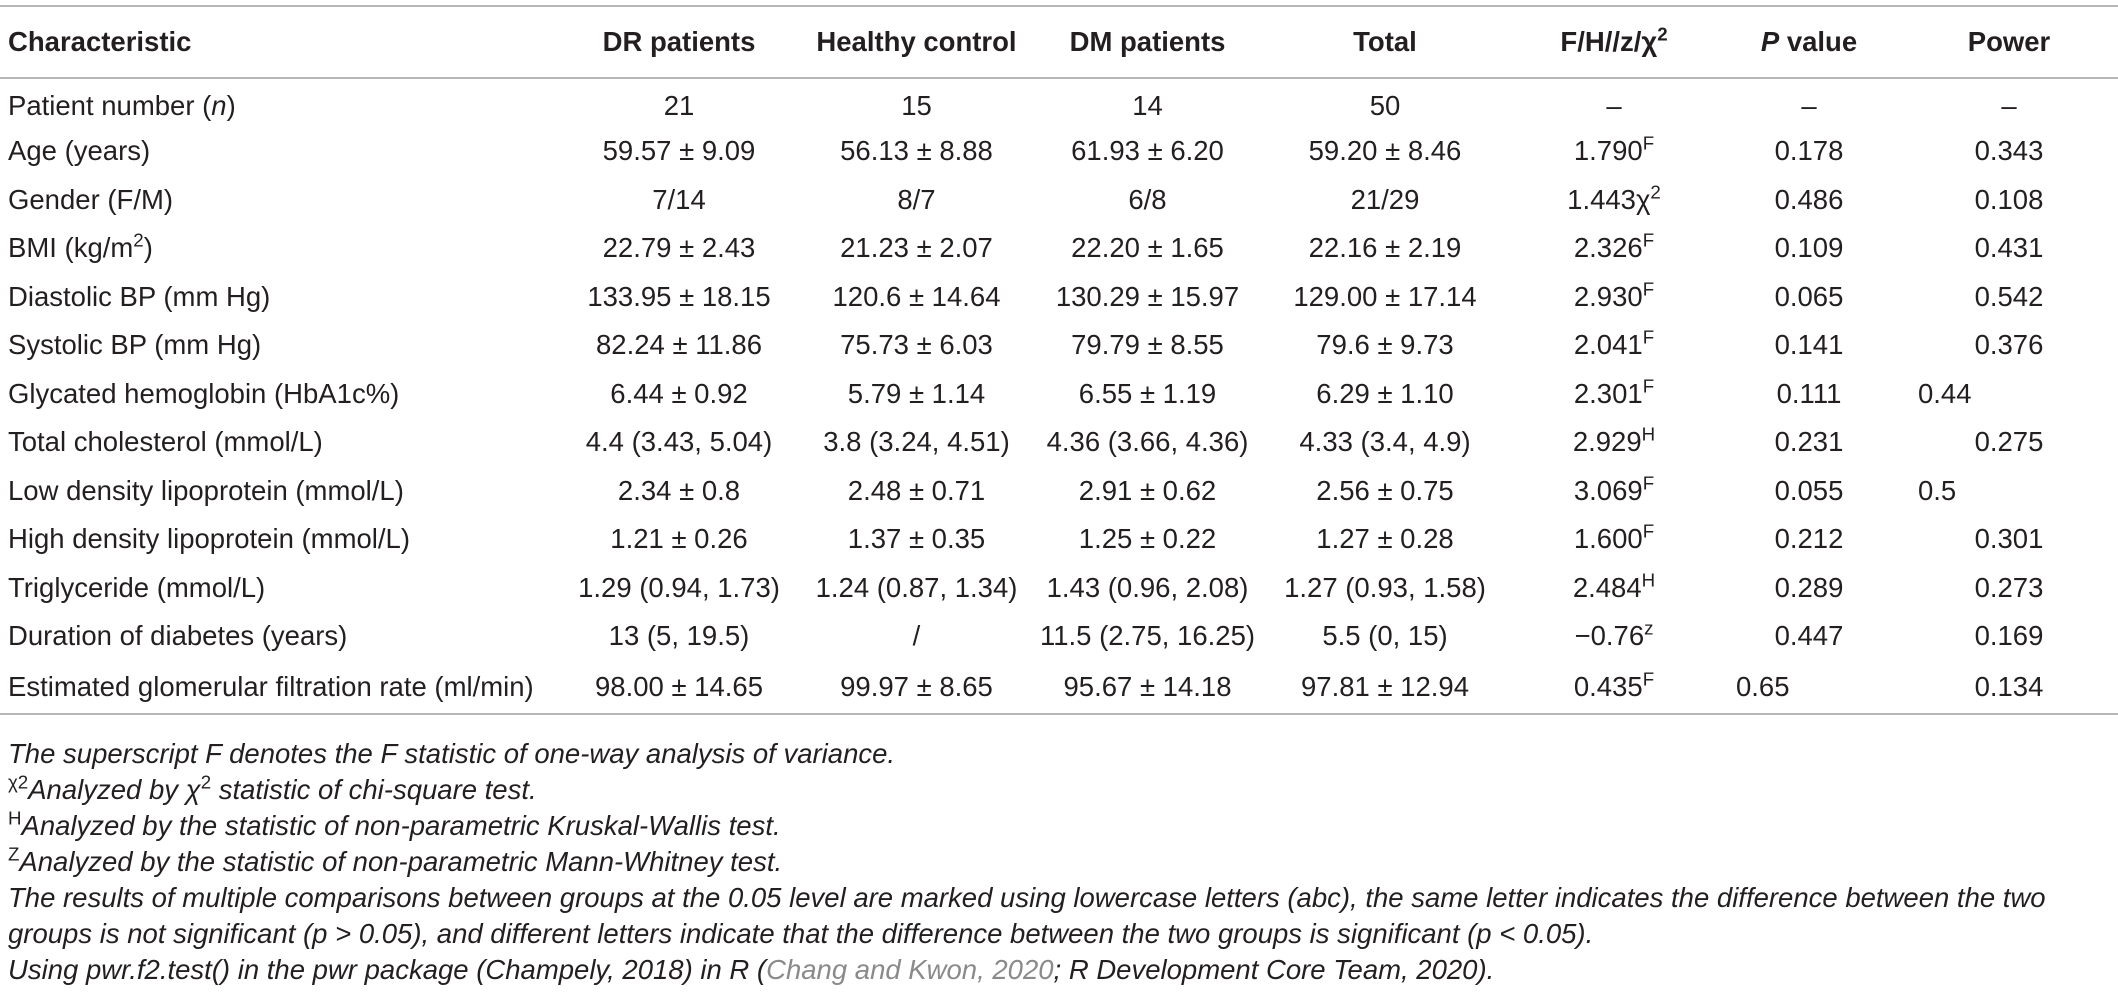 The height and width of the screenshot is (1006, 2118). Describe the element at coordinates (2009, 539) in the screenshot. I see `cell-power: 0.301` at that location.